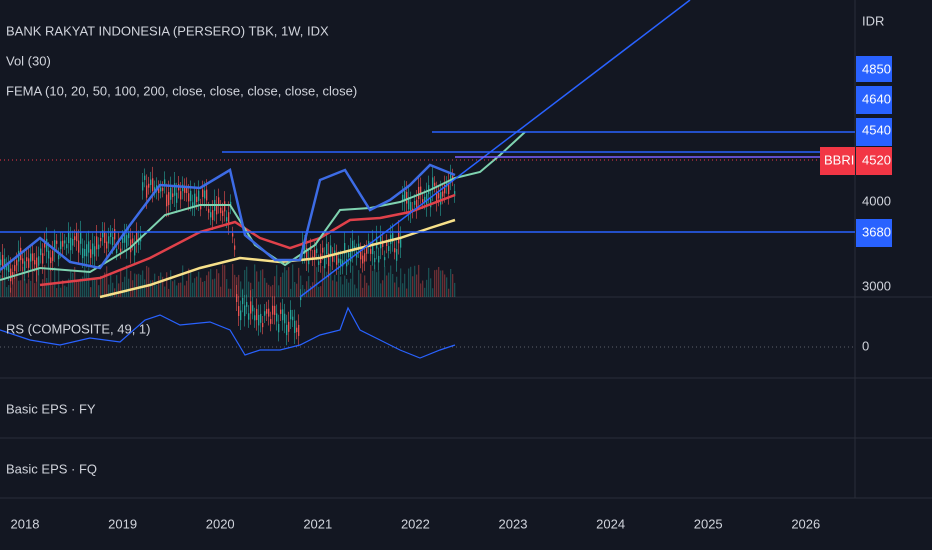  I want to click on currency-label: IDR, so click(873, 20).